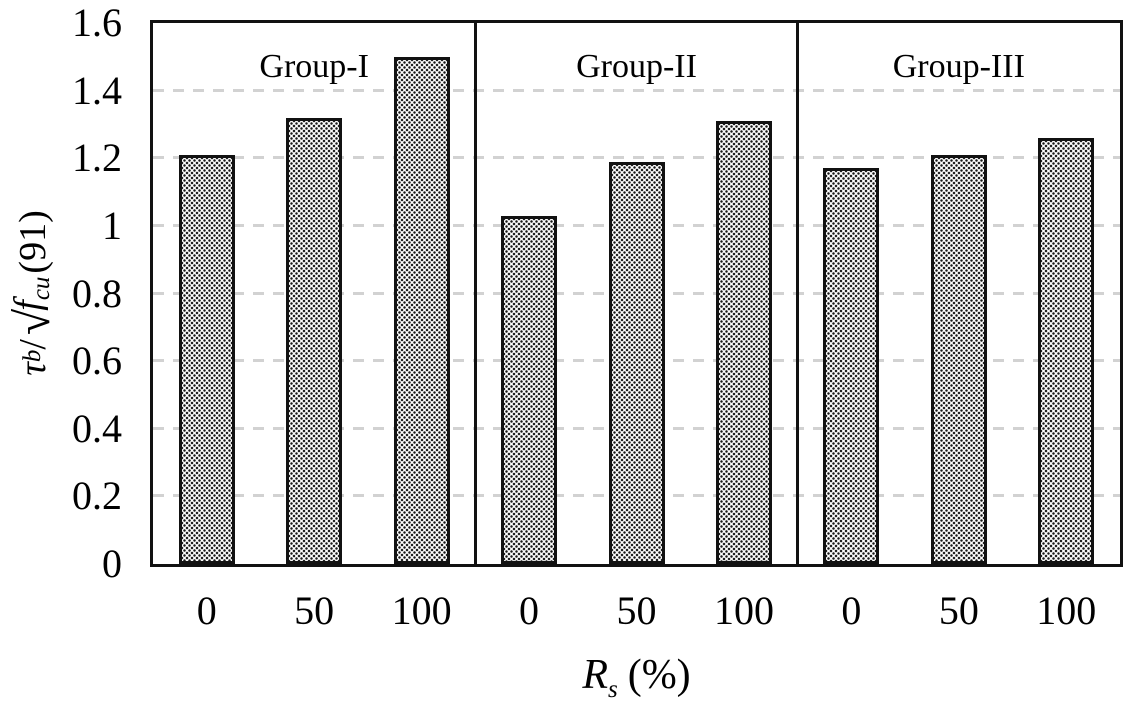 Image resolution: width=1130 pixels, height=711 pixels. Describe the element at coordinates (659, 675) in the screenshot. I see `xlabel-unit: (%)` at that location.